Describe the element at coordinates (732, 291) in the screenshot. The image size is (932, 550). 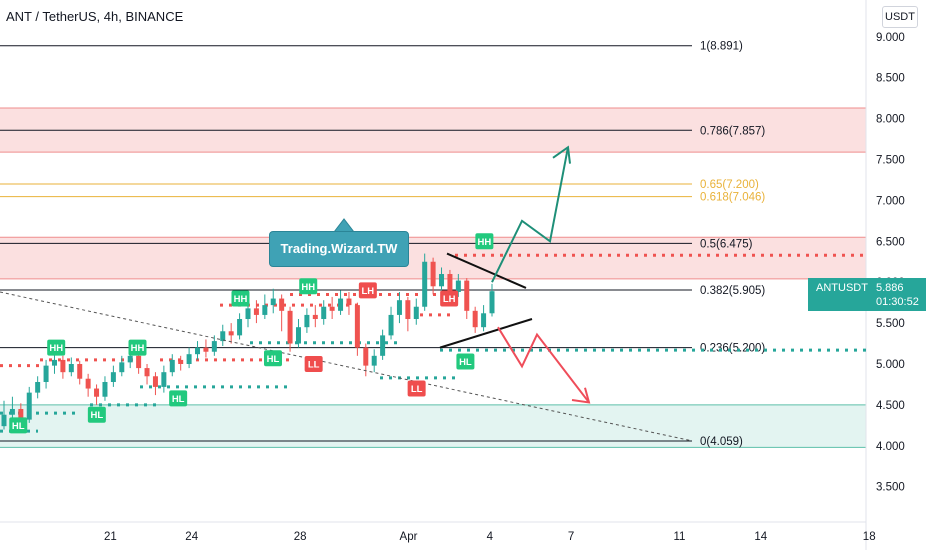
I see `fib-label: 0.382(5.905)` at that location.